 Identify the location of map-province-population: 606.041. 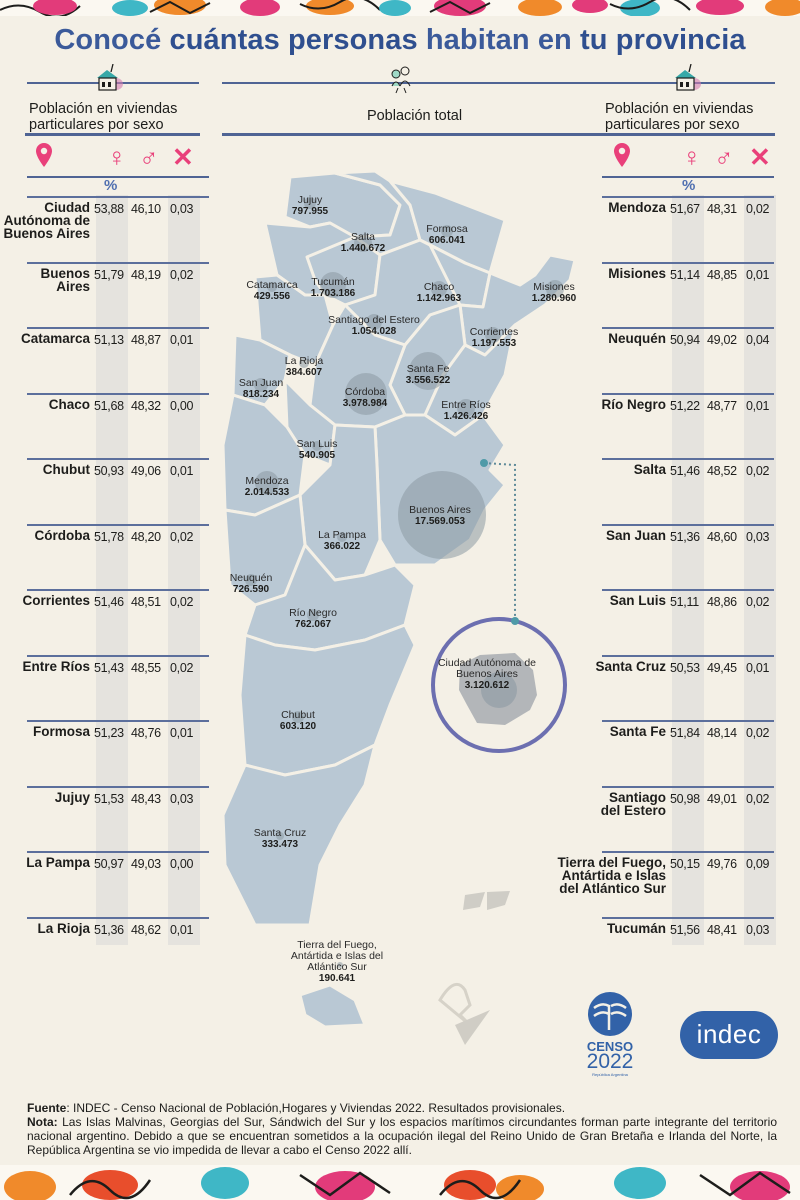
(447, 240).